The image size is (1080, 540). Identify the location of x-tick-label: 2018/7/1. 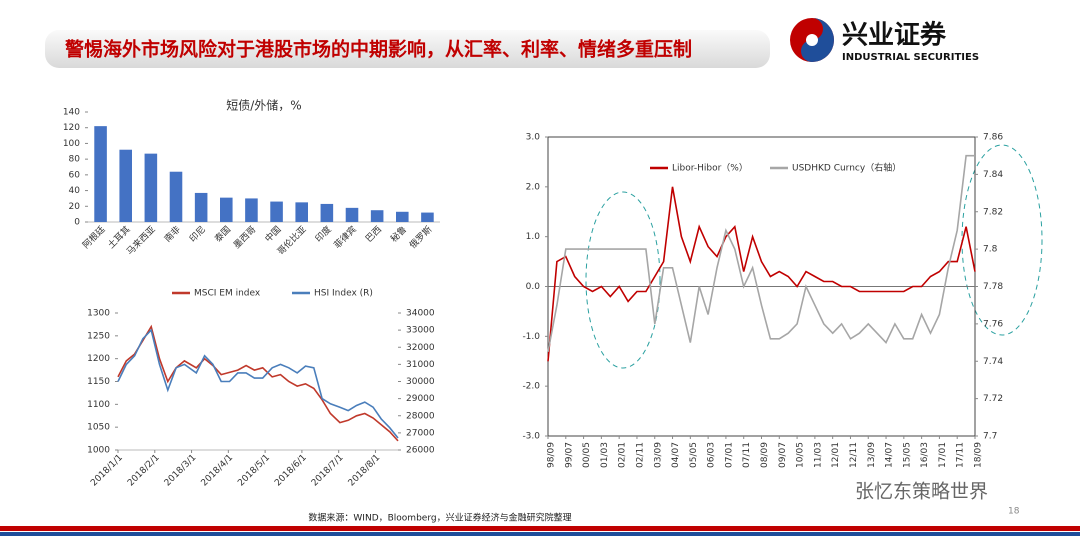
(328, 471).